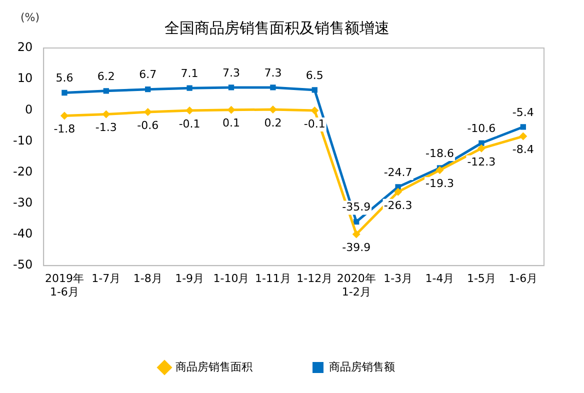  What do you see at coordinates (231, 279) in the screenshot?
I see `x-tick-label: 1-10月` at bounding box center [231, 279].